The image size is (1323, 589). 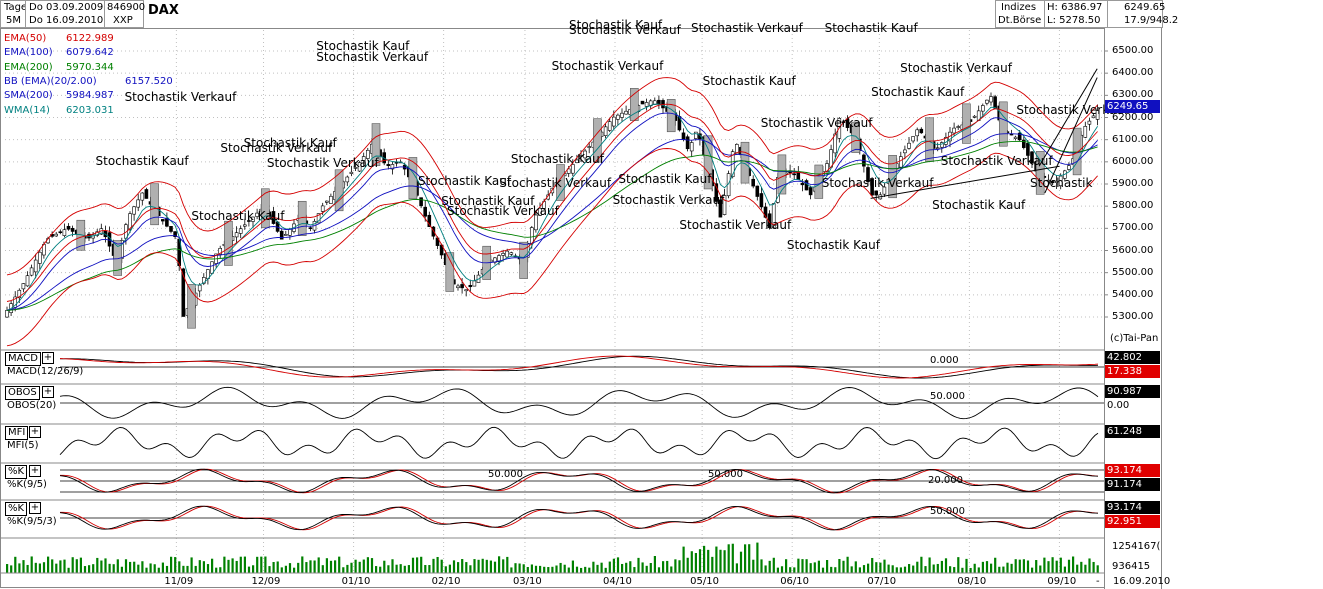 What do you see at coordinates (13, 14) in the screenshot?
I see `period-box: Tage 5M` at bounding box center [13, 14].